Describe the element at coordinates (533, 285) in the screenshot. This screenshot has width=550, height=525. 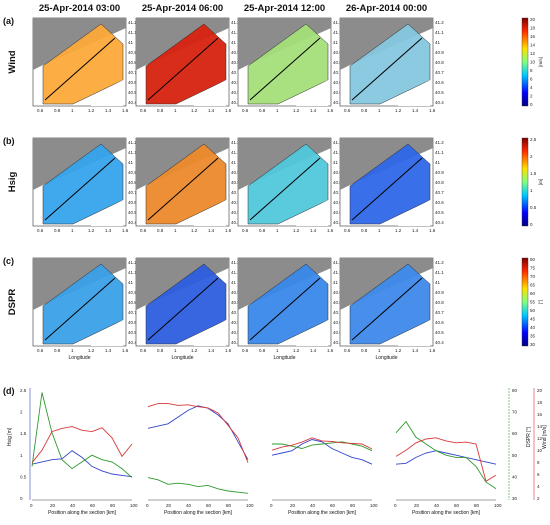
I see `colorbar-tick: 65` at that location.